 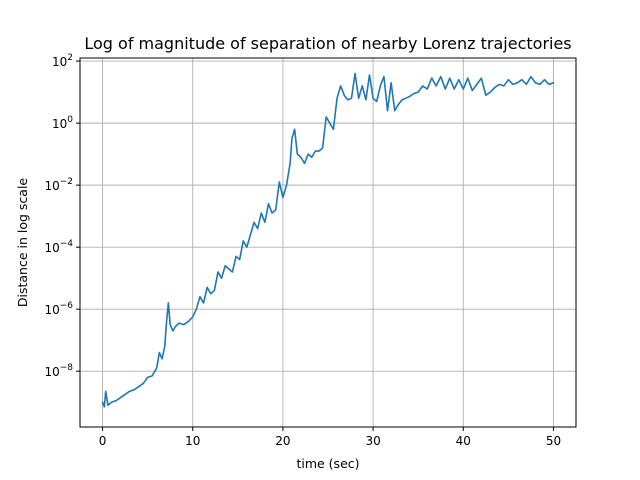 I want to click on y-tick-label: 10⁻⁴, so click(x=58, y=247).